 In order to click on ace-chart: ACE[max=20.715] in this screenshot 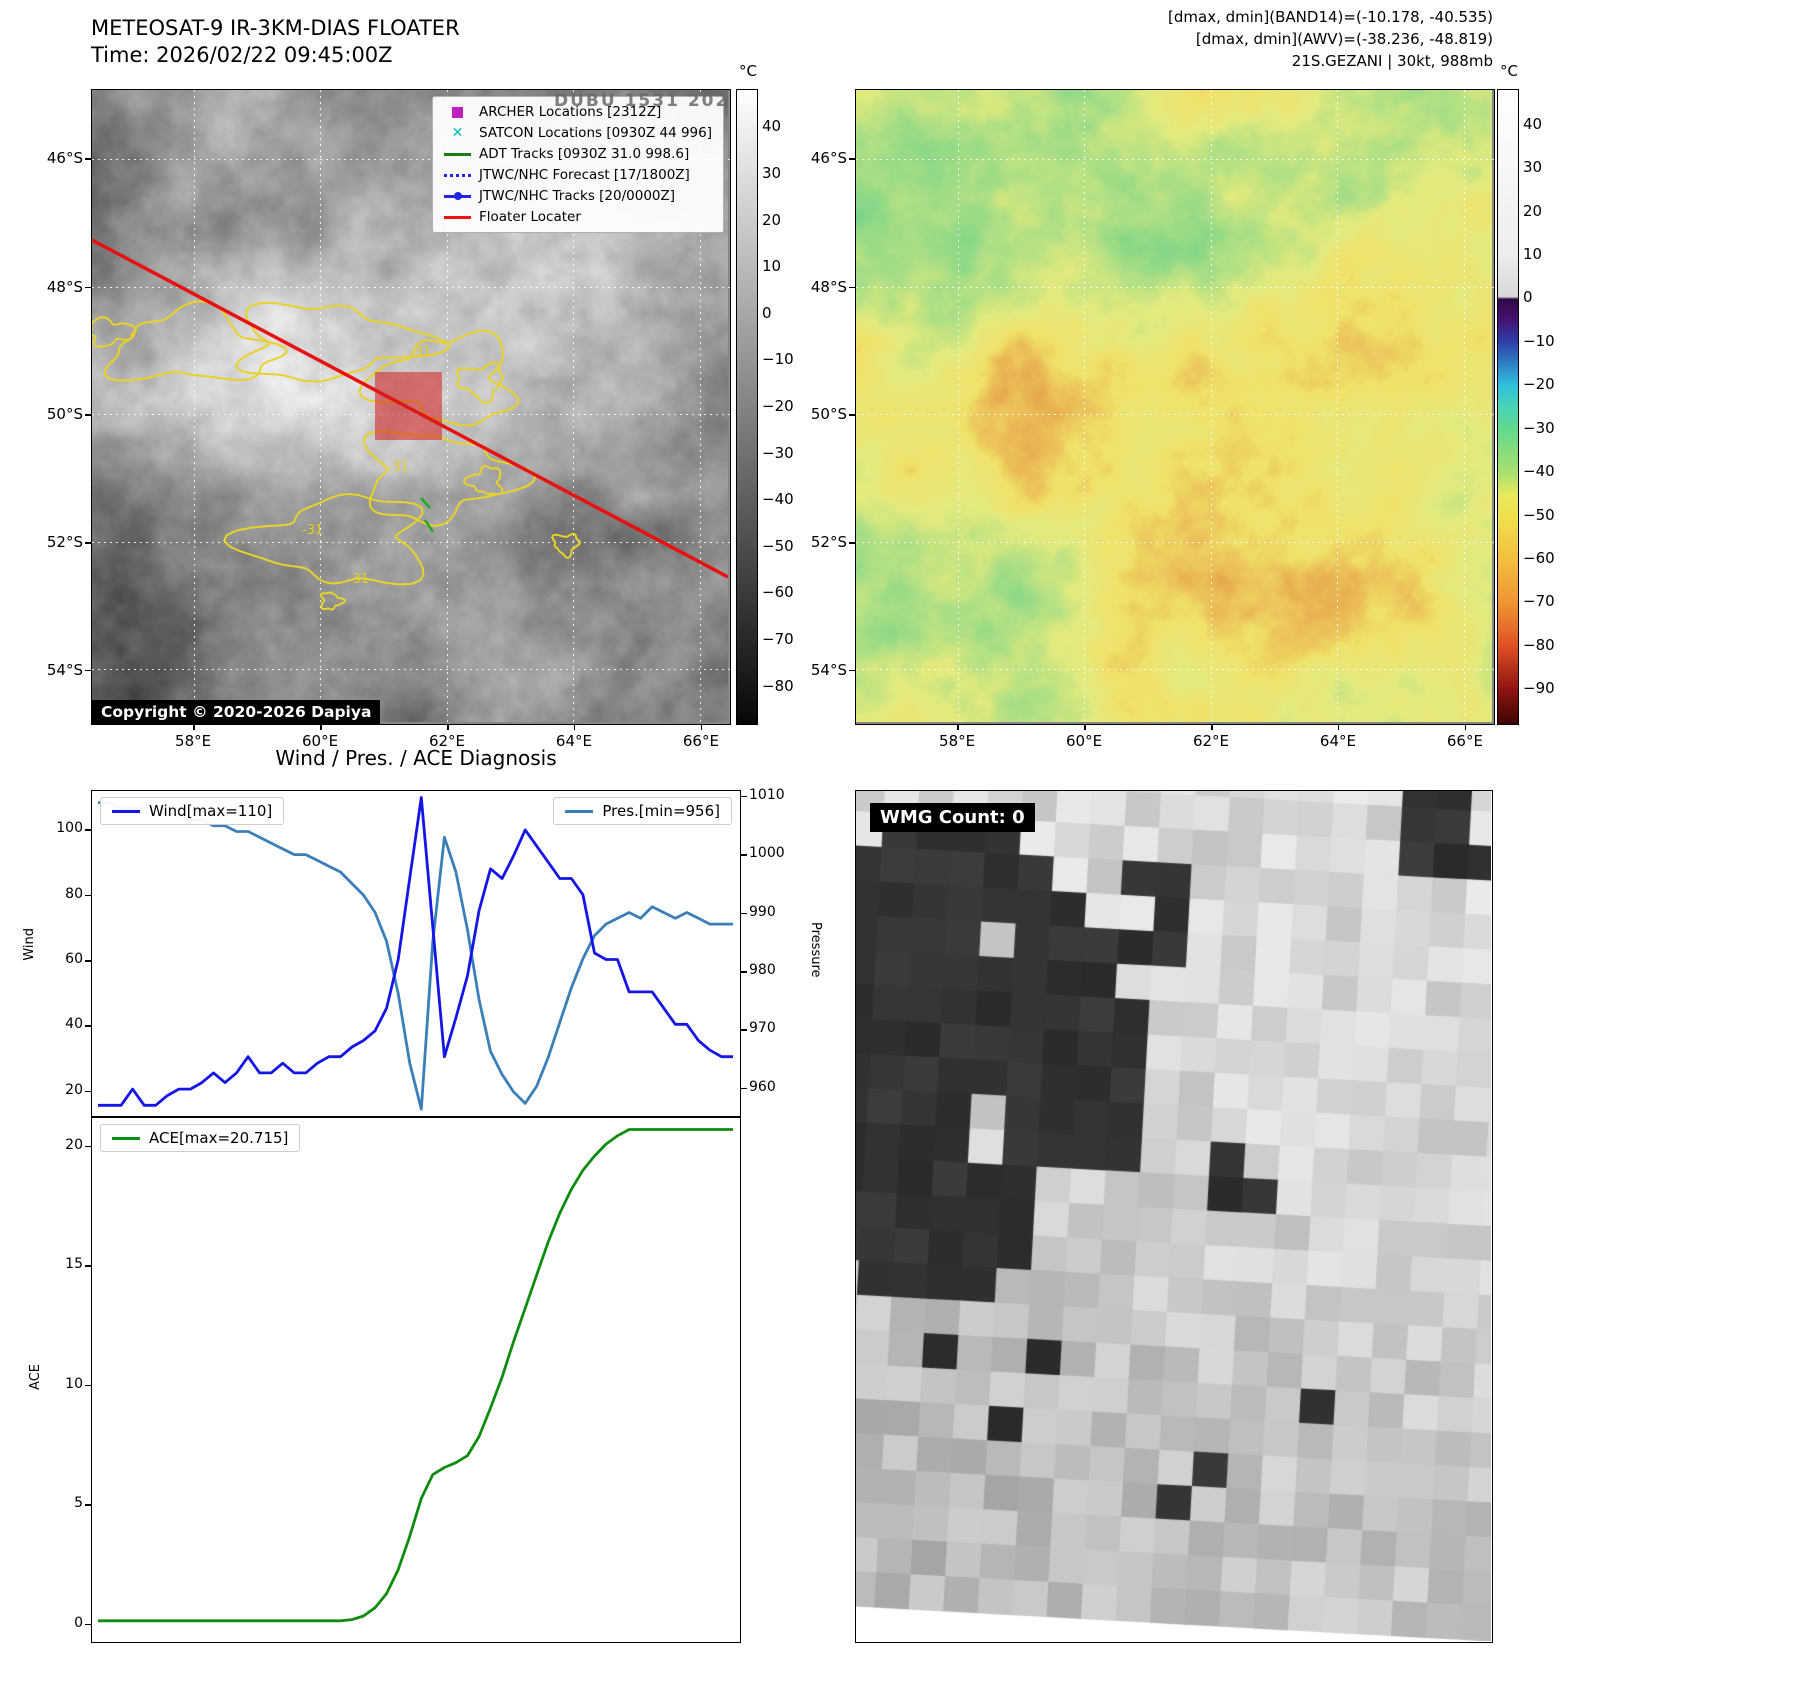, I will do `click(416, 1380)`.